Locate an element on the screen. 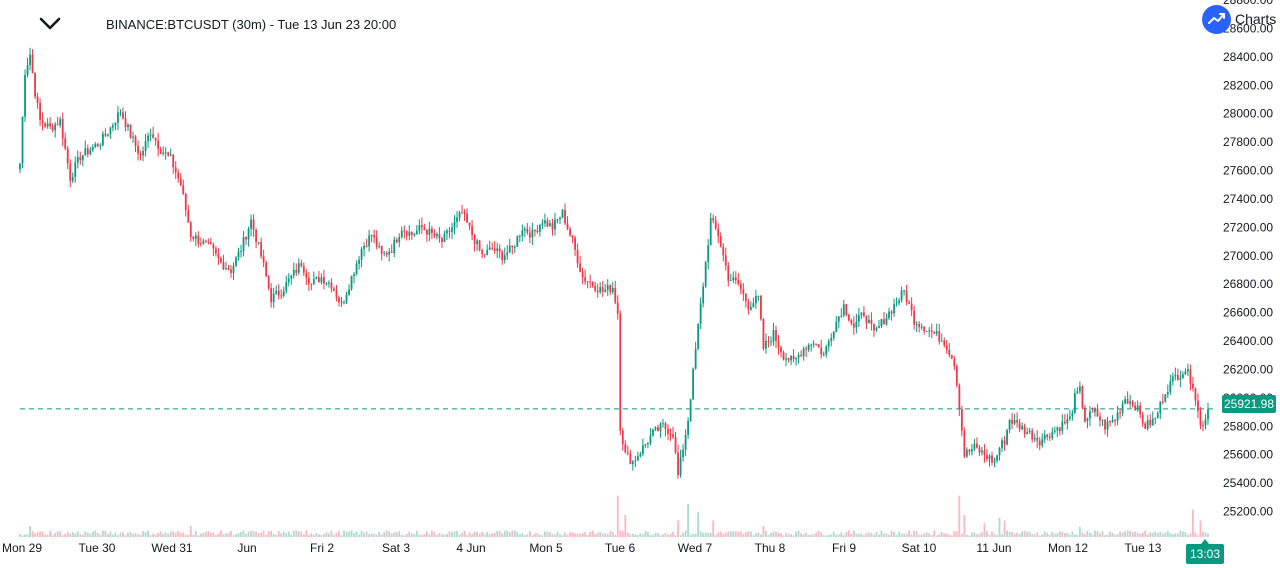  time-tick-label: Jun is located at coordinates (246, 548).